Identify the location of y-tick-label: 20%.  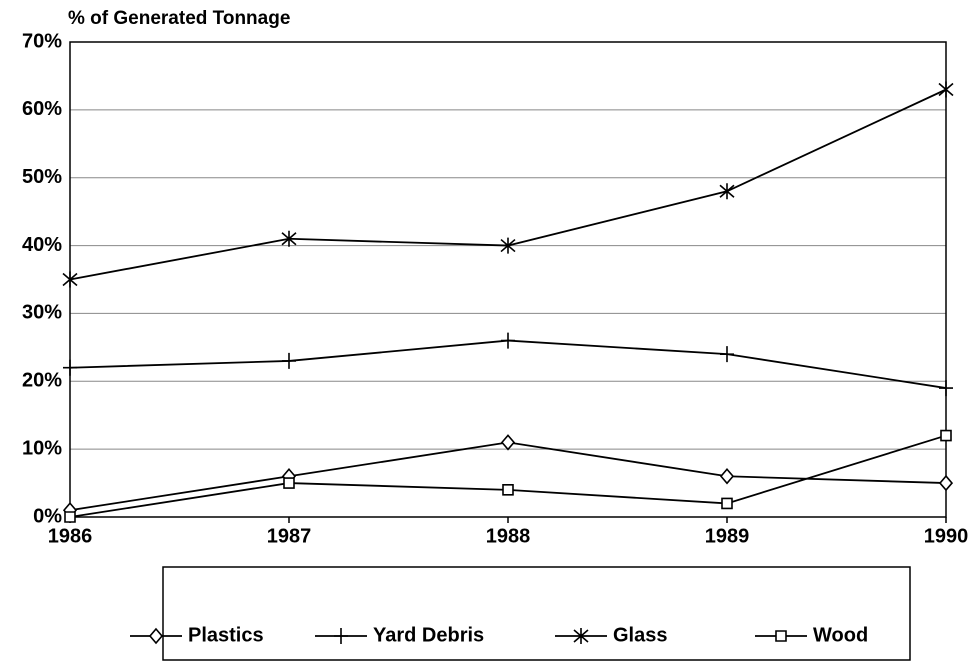
(42, 381).